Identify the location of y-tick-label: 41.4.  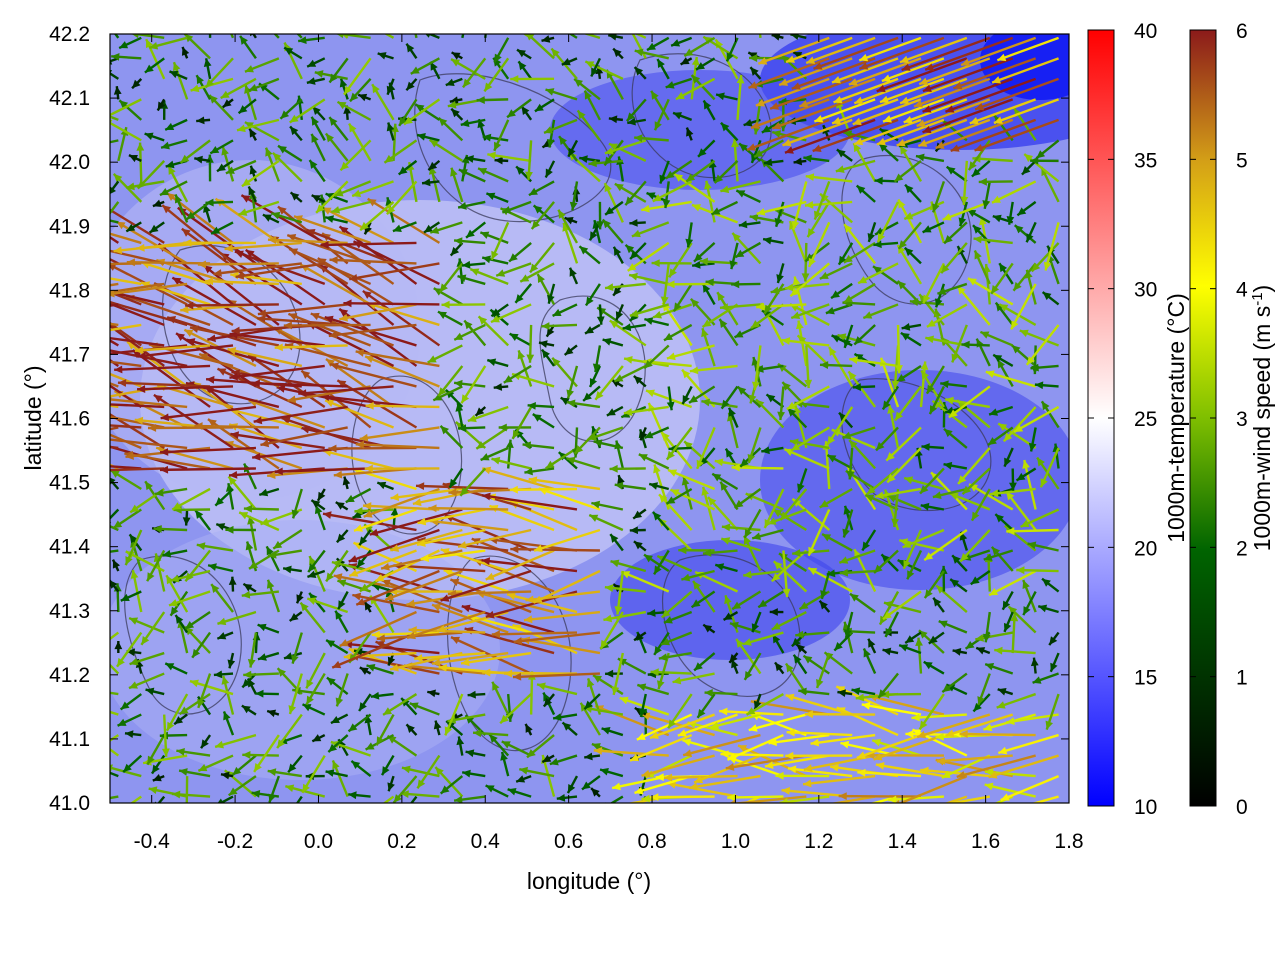
(69, 547).